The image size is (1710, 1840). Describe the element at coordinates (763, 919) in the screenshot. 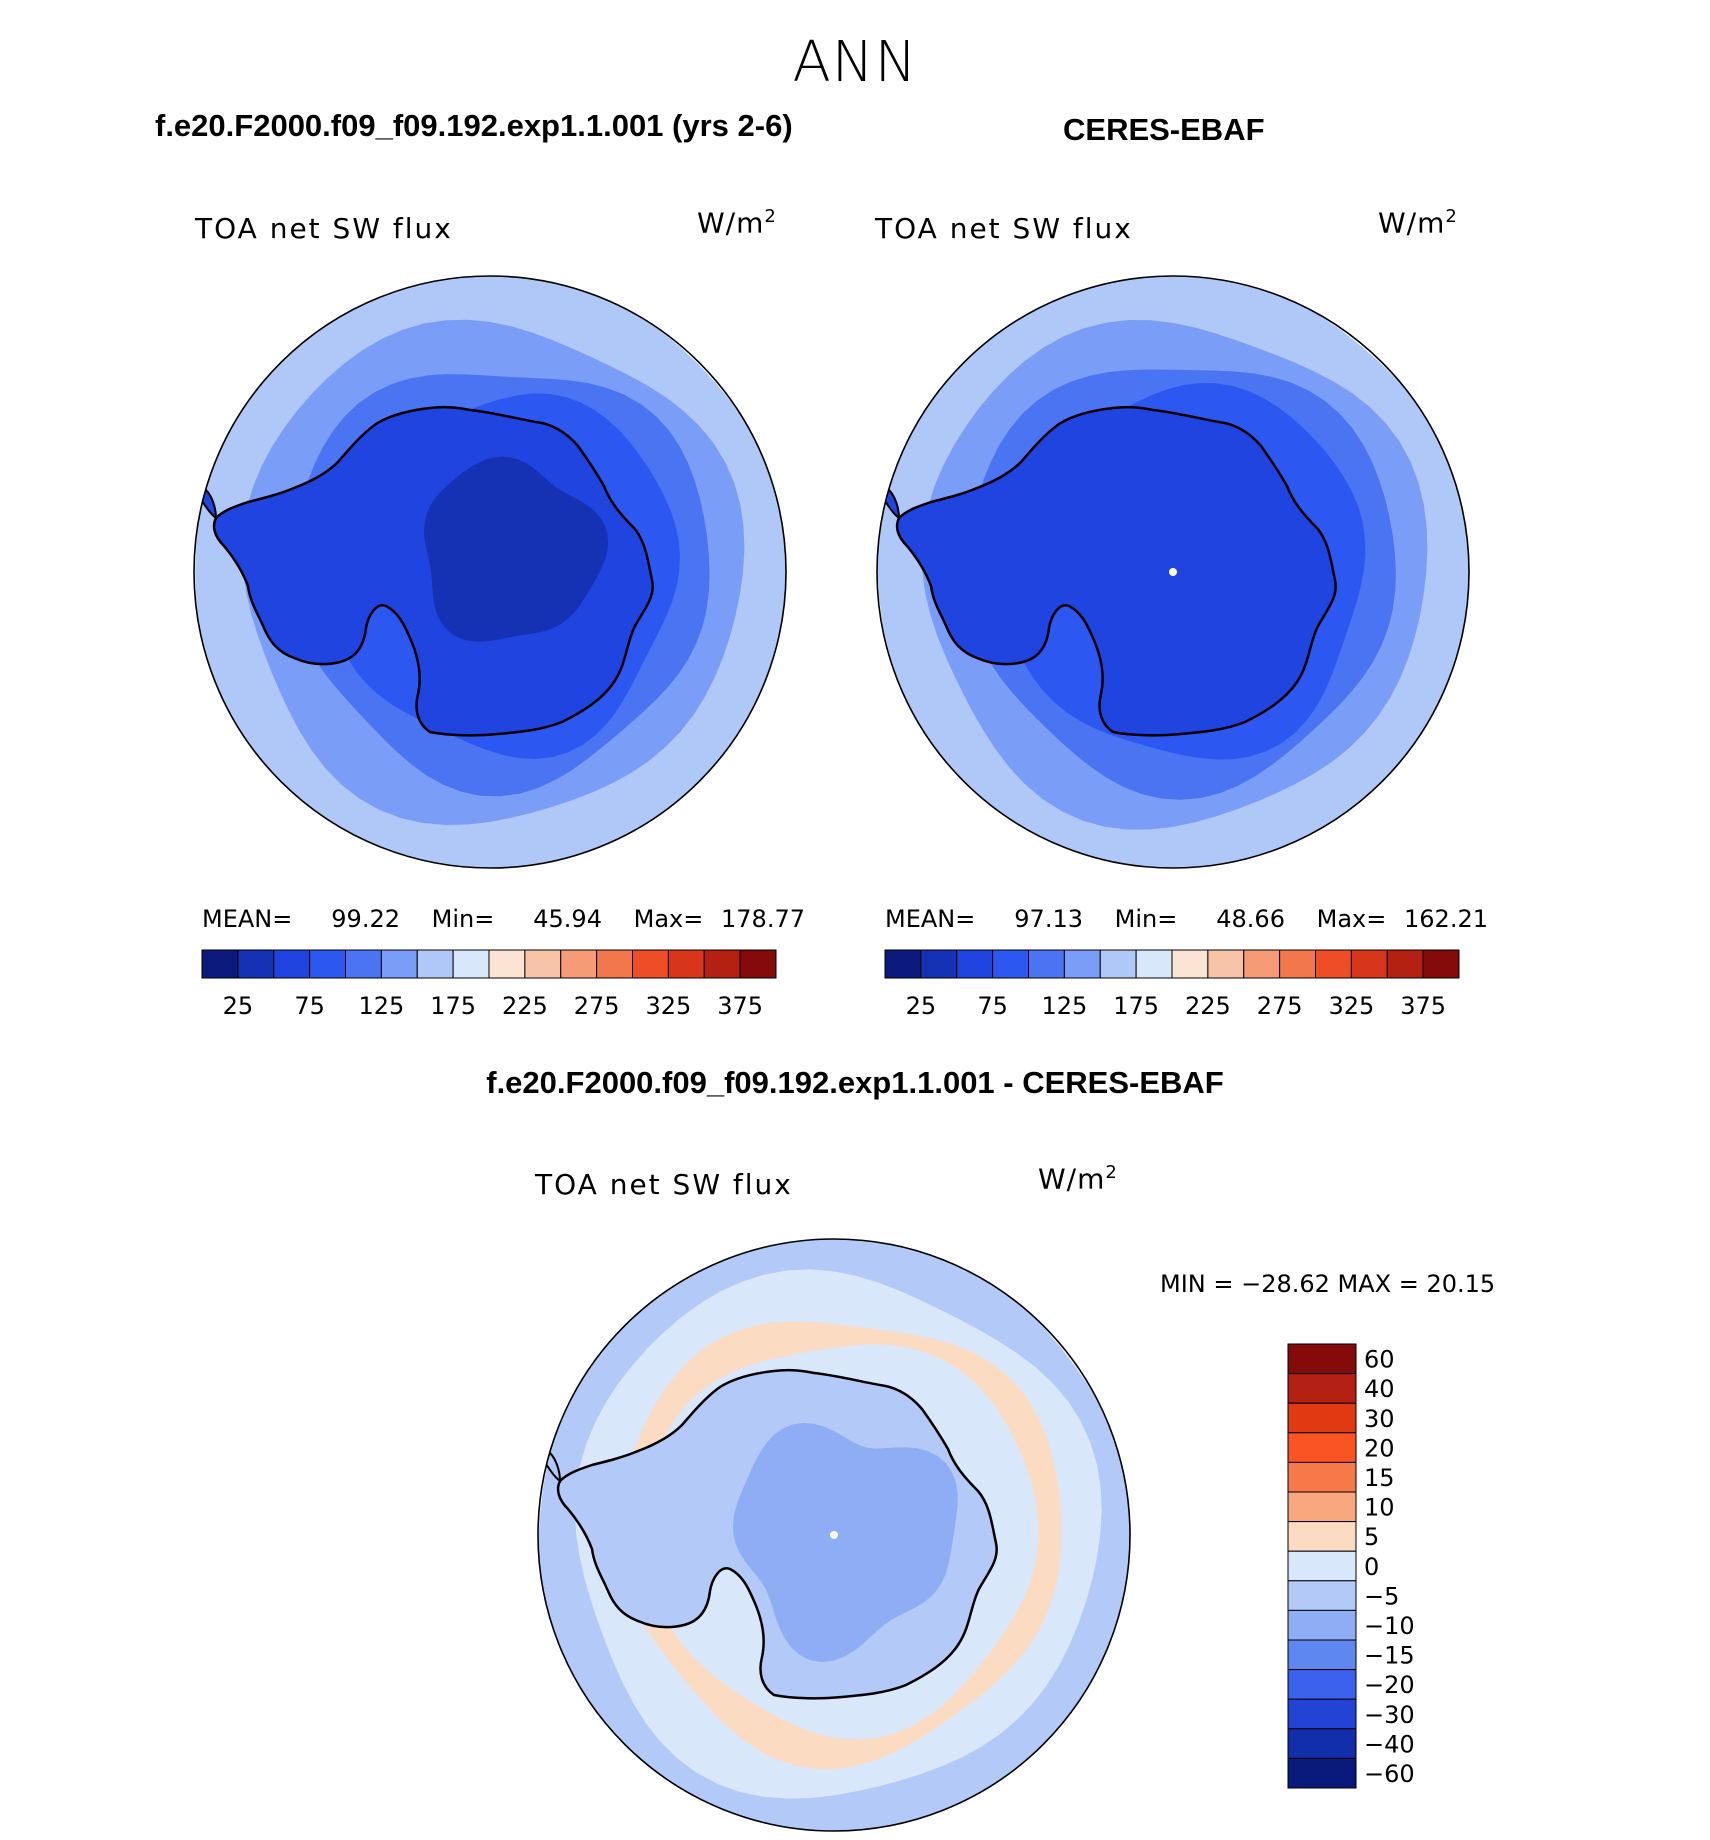

I see `max-value: 178.77` at that location.